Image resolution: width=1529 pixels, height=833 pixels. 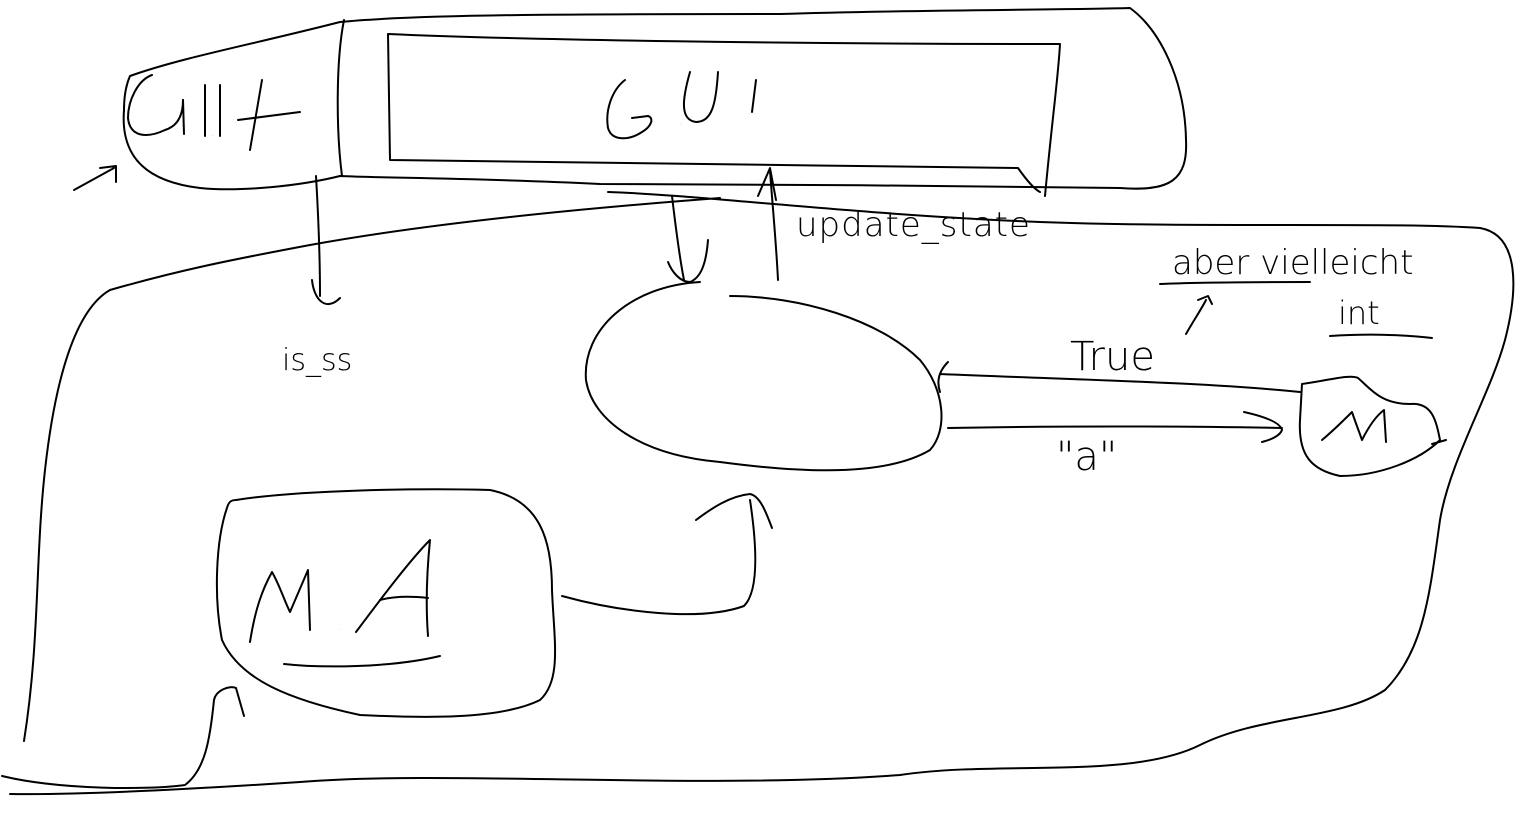 What do you see at coordinates (340, 591) in the screenshot?
I see `ma-label-strokes` at bounding box center [340, 591].